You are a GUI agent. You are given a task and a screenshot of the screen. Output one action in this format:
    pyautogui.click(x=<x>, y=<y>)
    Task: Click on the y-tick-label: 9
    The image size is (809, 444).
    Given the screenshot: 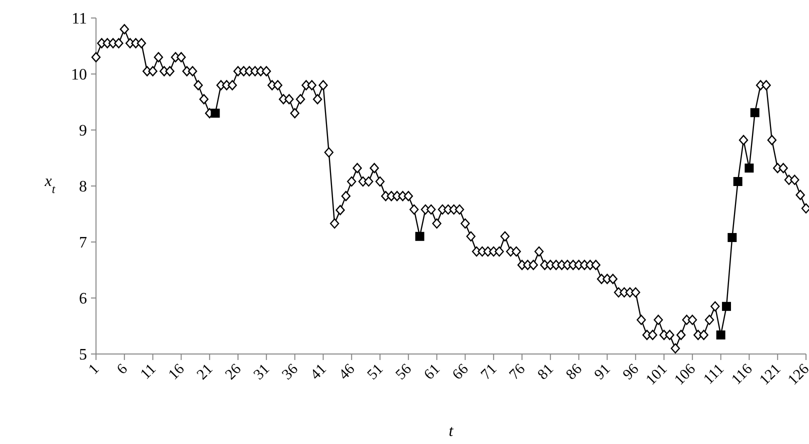 What is the action you would take?
    pyautogui.click(x=83, y=131)
    